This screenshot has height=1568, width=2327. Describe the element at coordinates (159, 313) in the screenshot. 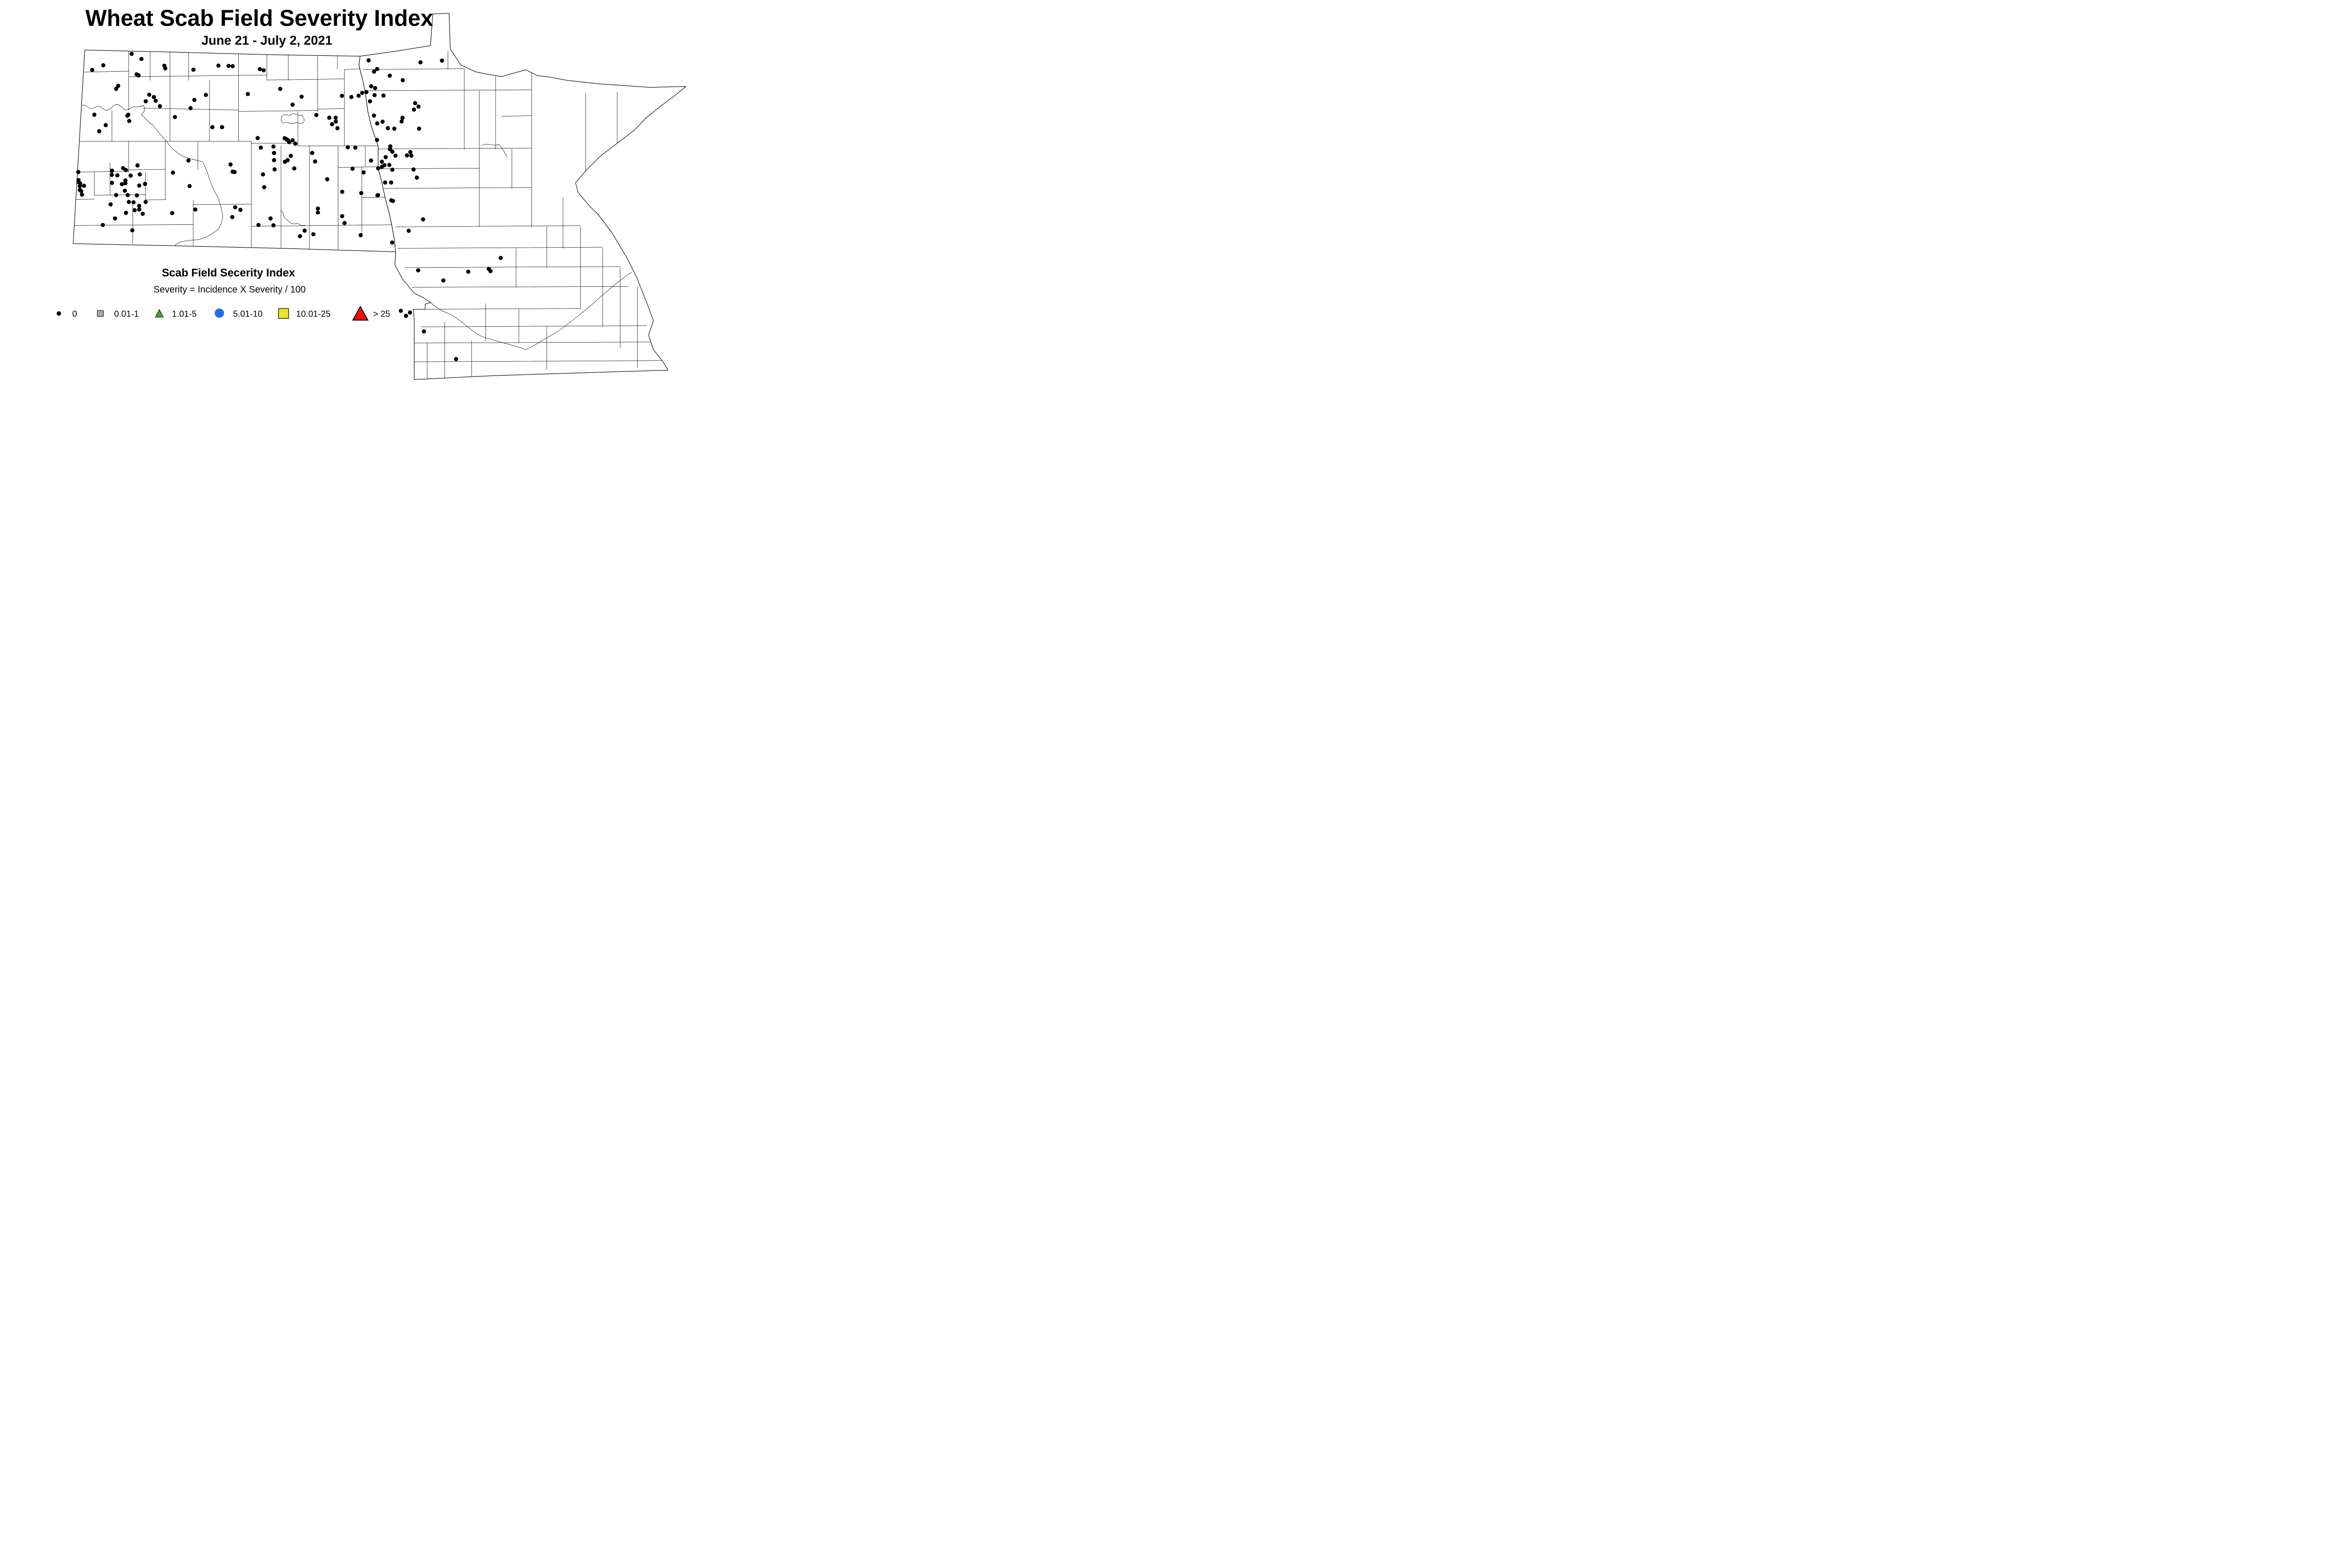

I see `legend-symbol-green-triangle-icon` at that location.